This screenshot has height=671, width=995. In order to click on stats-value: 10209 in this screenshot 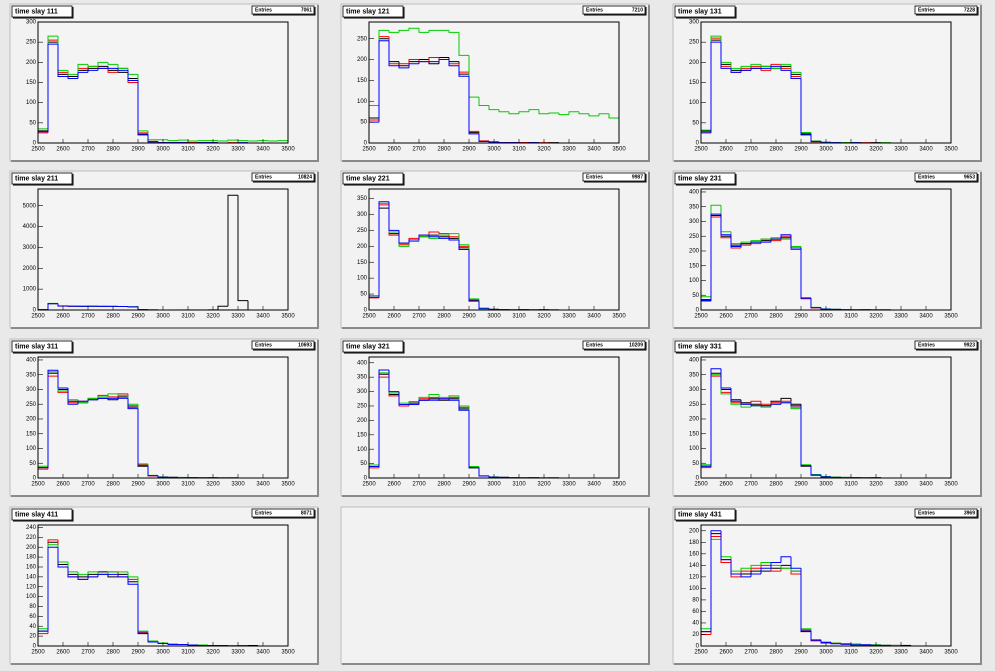, I will do `click(636, 345)`.